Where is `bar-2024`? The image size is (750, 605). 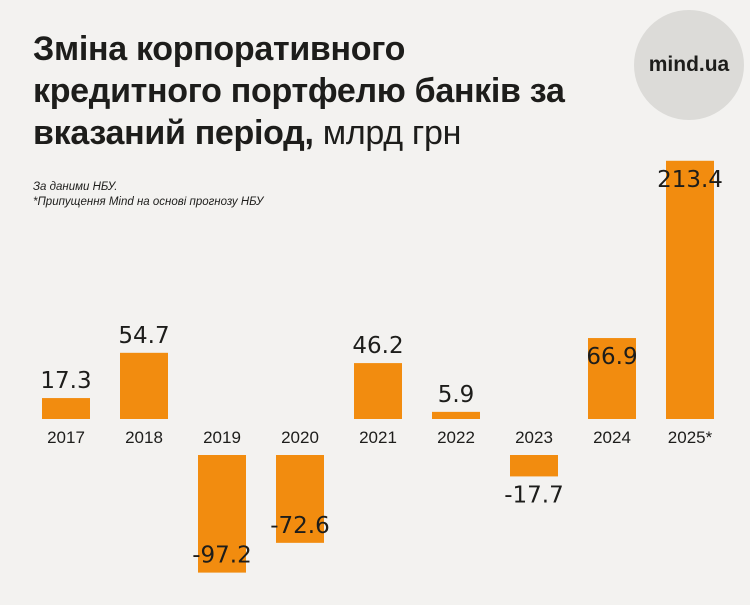
bar-2024 is located at coordinates (612, 378).